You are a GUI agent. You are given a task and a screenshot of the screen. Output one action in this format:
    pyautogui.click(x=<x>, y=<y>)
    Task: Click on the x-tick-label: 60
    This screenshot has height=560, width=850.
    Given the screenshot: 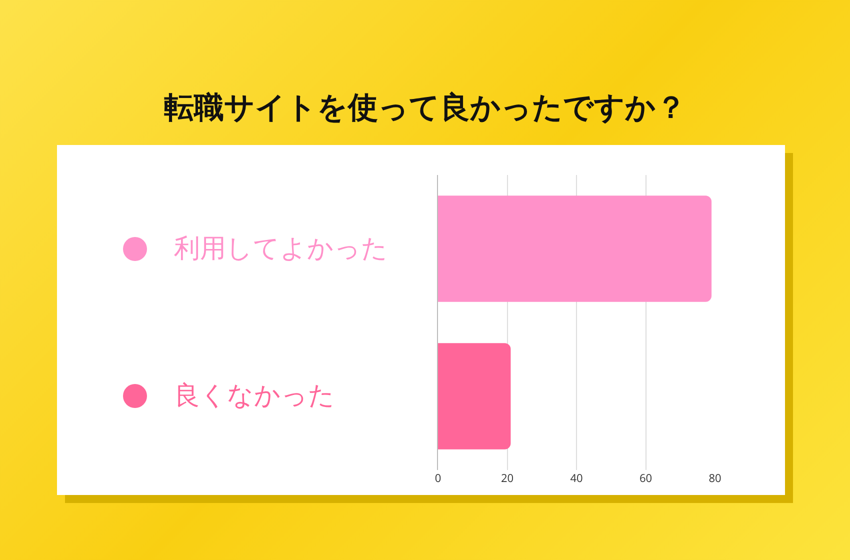 What is the action you would take?
    pyautogui.click(x=645, y=478)
    